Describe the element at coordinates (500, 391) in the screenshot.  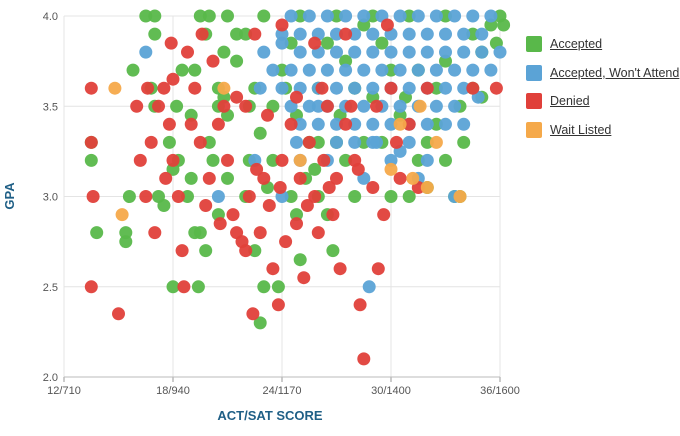
I see `x-tick-label: 36/1600` at that location.